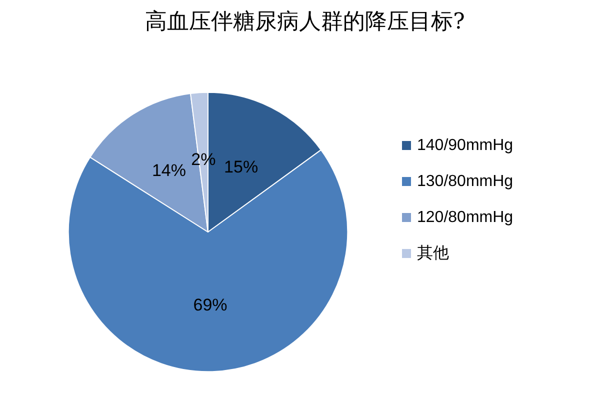  Describe the element at coordinates (433, 253) in the screenshot. I see `legend-label: 其他` at that location.